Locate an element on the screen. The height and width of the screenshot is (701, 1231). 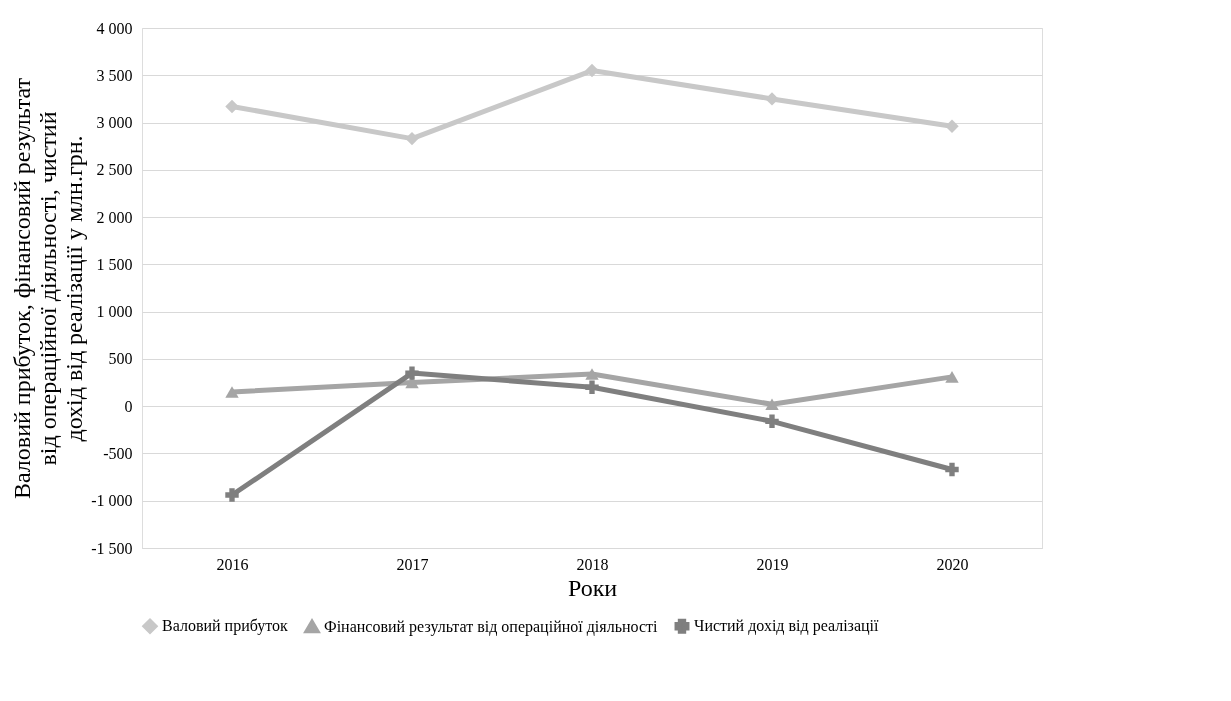
legend-label: Фінансовий результат від операційної діяльності is located at coordinates (491, 626).